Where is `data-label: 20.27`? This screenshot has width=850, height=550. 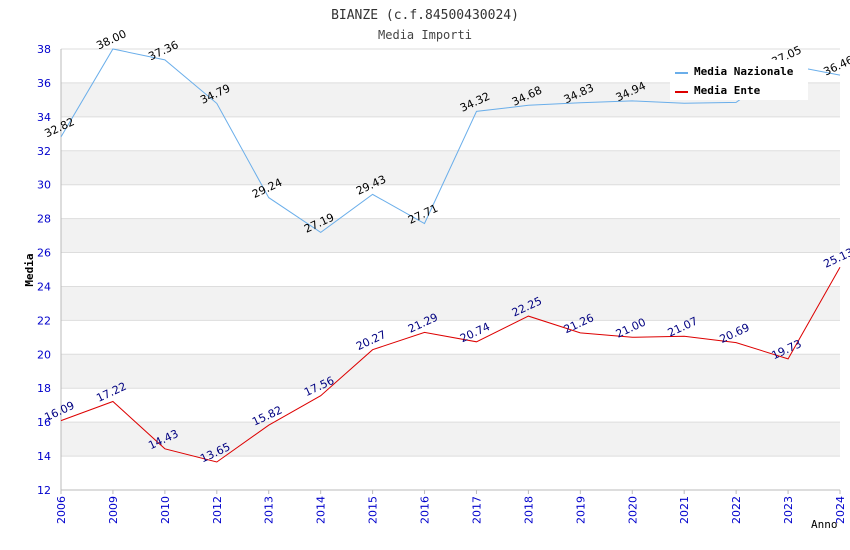 data-label: 20.27 is located at coordinates (371, 340).